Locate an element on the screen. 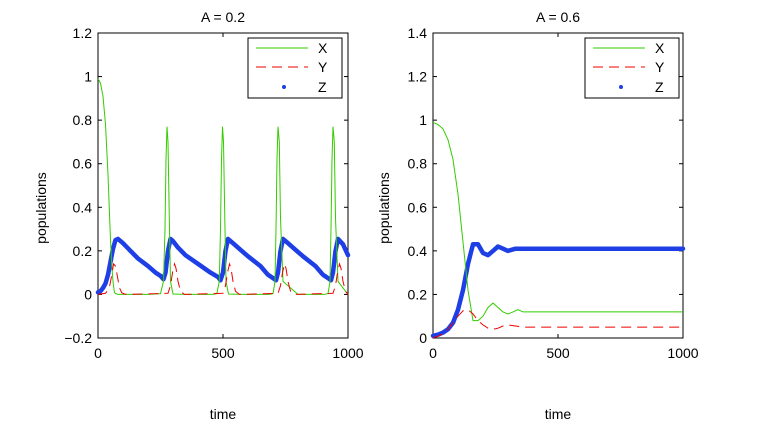 The height and width of the screenshot is (436, 763). chart-right-title: A = 0.6 is located at coordinates (558, 17).